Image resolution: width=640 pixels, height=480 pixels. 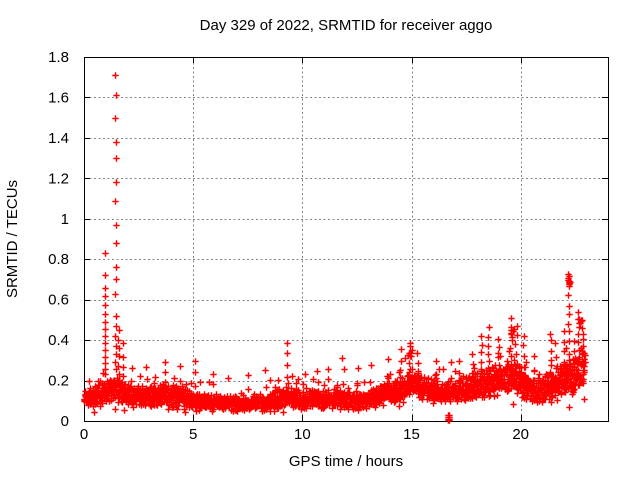 I want to click on x-tick-label: 10, so click(x=302, y=434).